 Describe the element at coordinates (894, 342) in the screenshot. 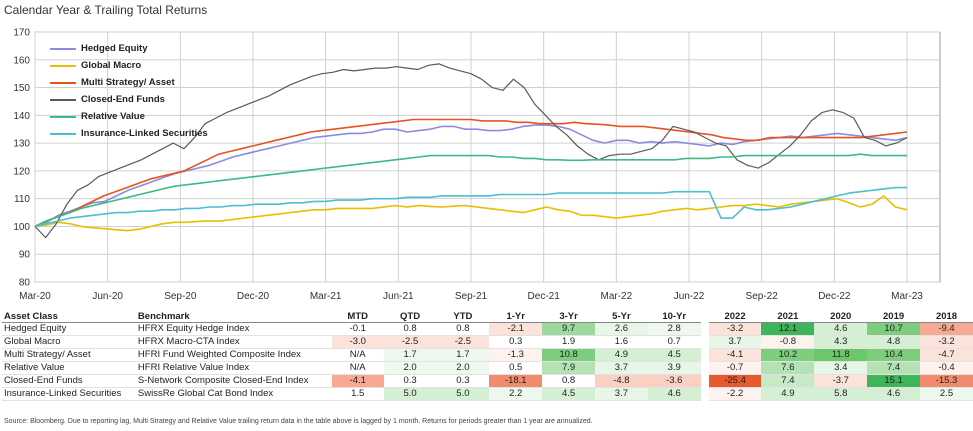

I see `return-value-cell: 4.8` at that location.